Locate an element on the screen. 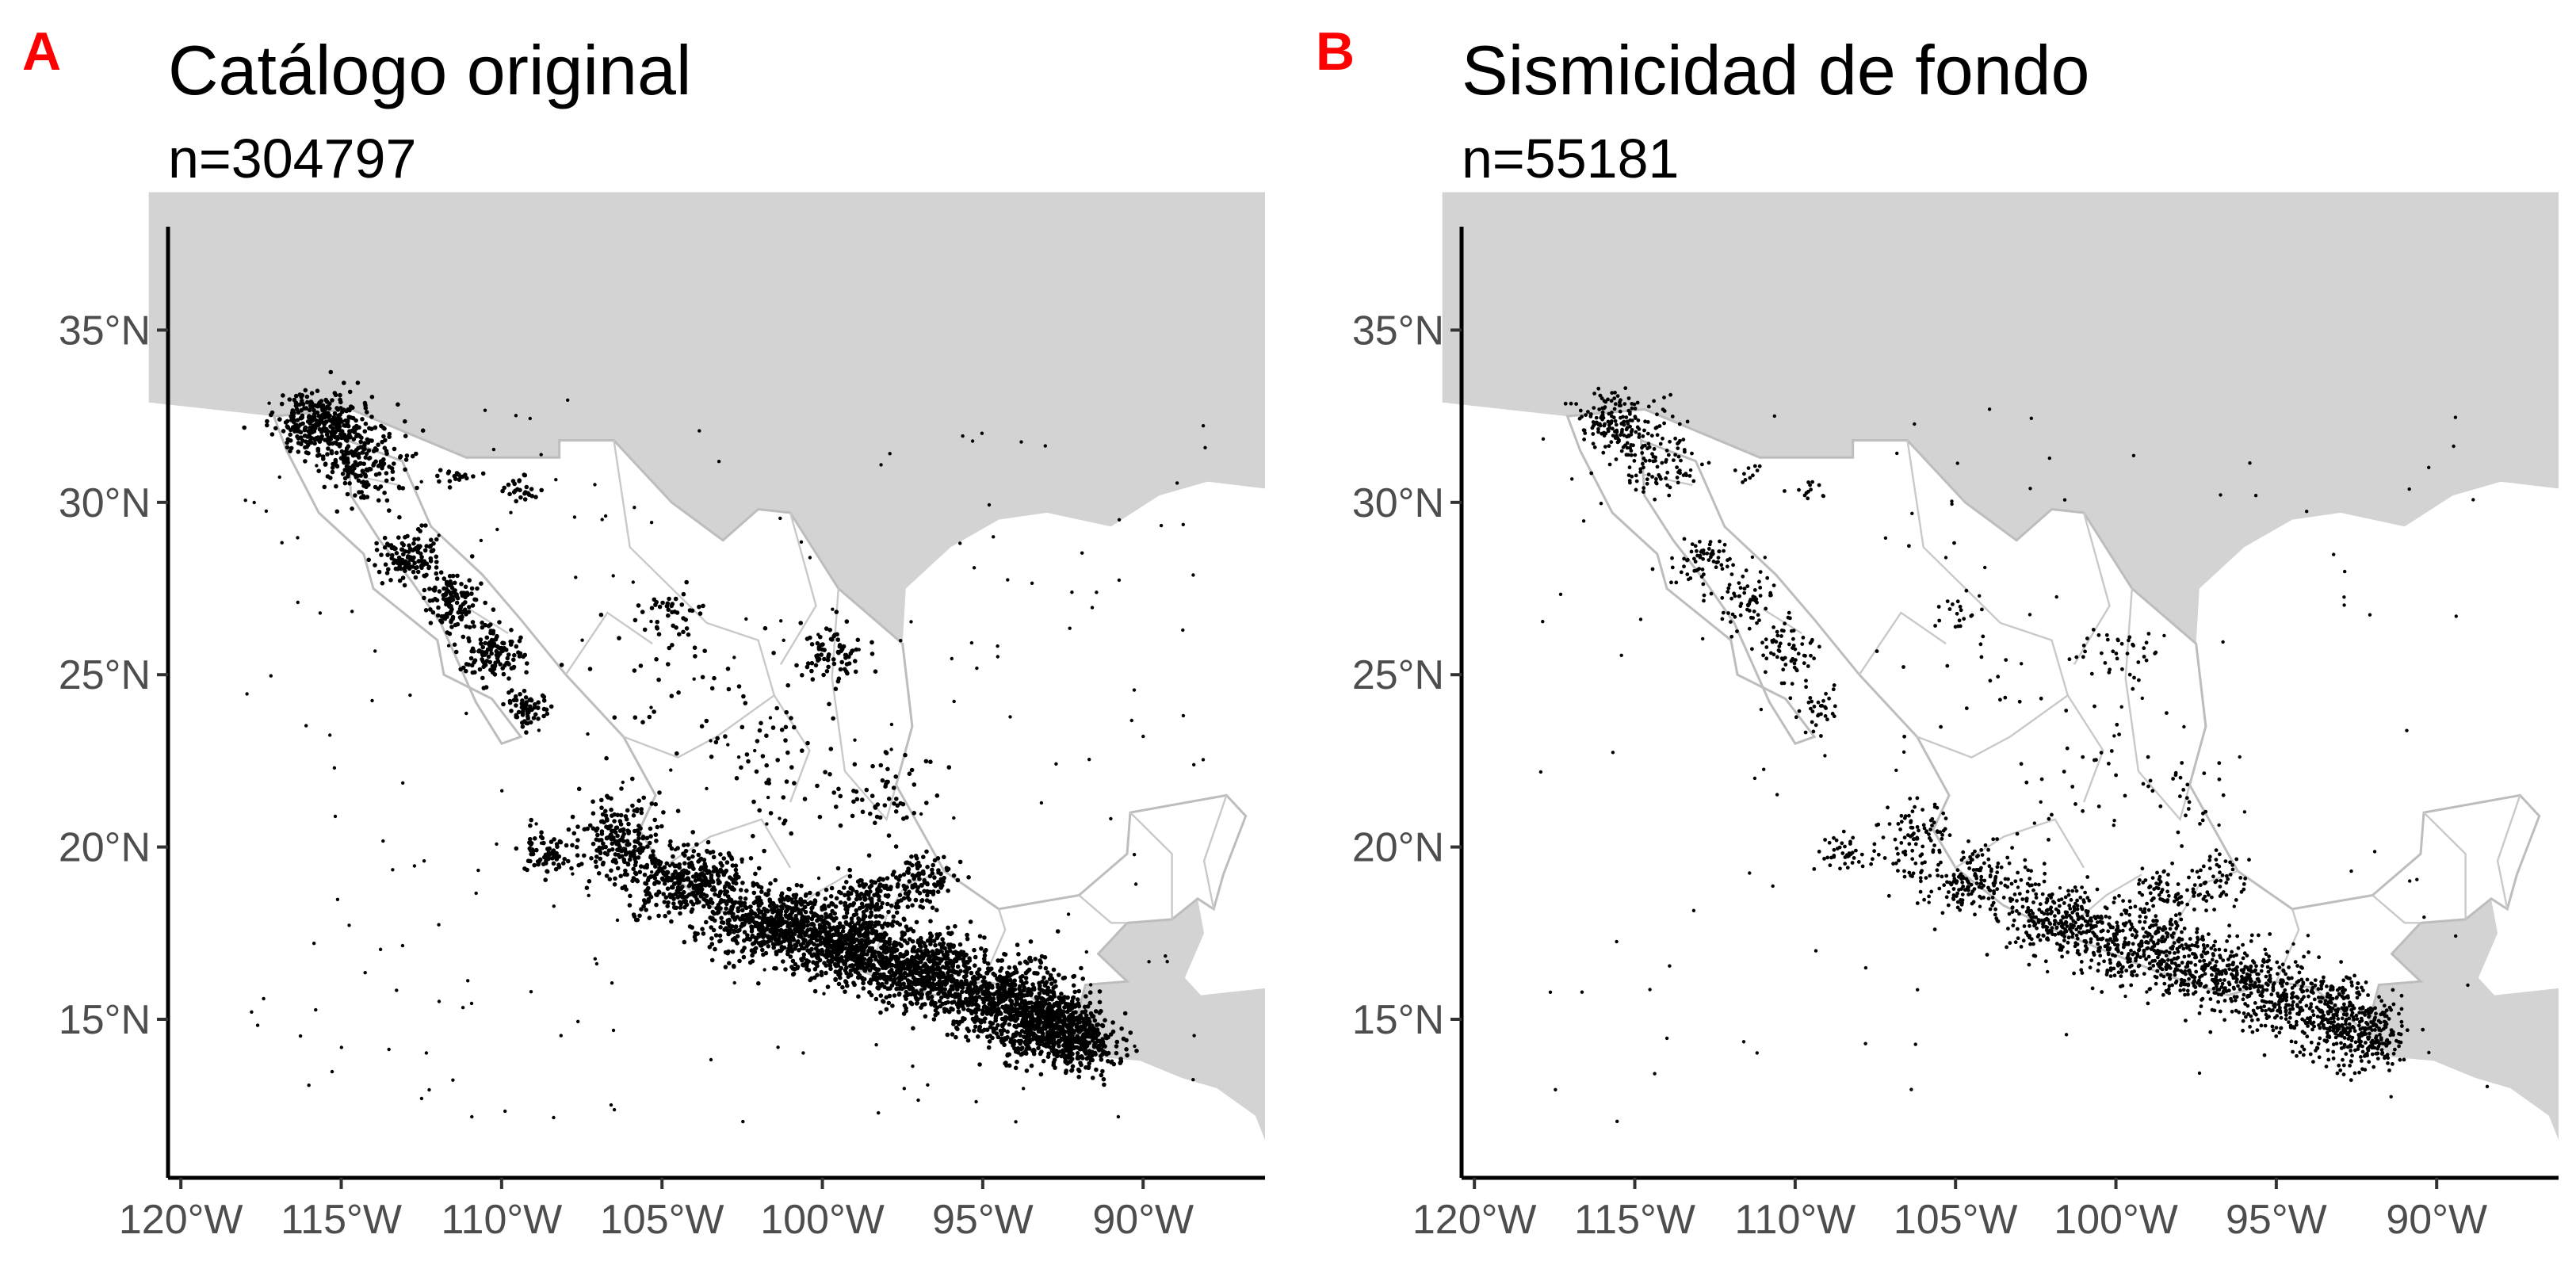 The width and height of the screenshot is (2576, 1288). state-boundary is located at coordinates (907, 922).